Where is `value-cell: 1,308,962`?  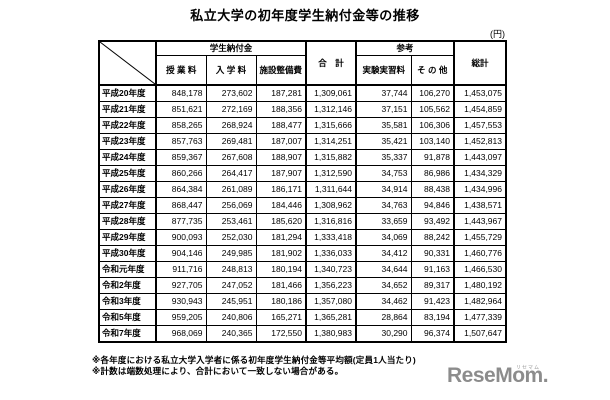
value-cell: 1,308,962 is located at coordinates (331, 205).